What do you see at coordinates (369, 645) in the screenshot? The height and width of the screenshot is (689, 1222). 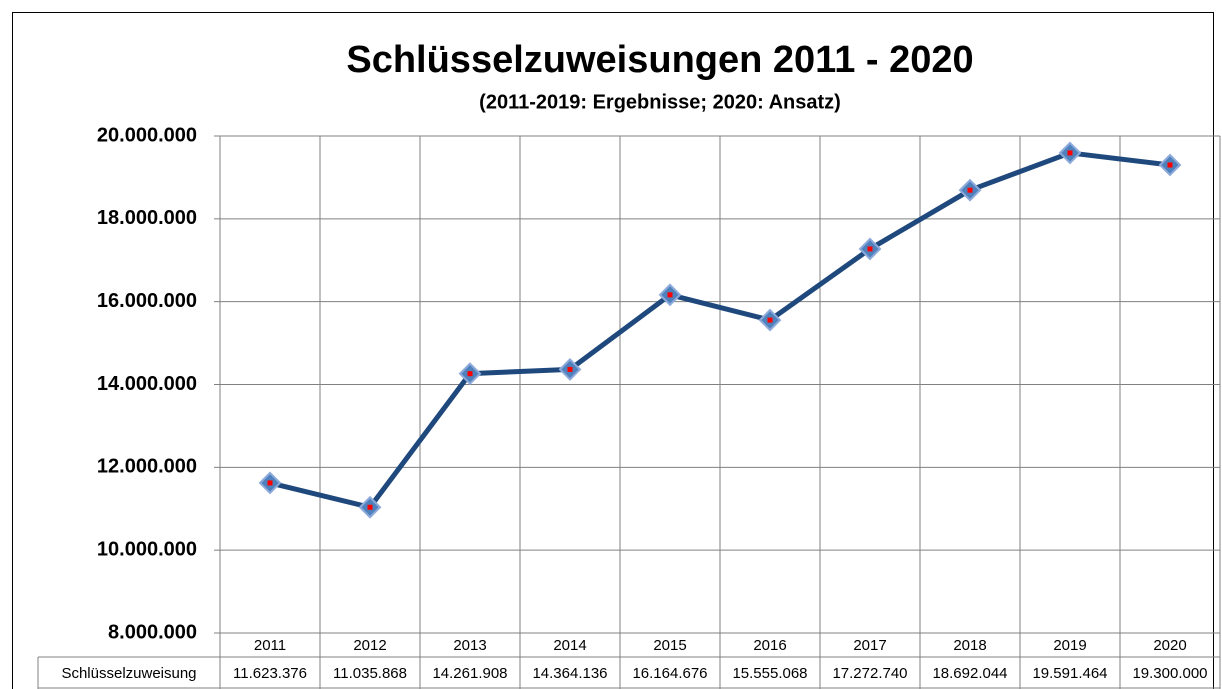 I see `x-tick-label: 2012` at bounding box center [369, 645].